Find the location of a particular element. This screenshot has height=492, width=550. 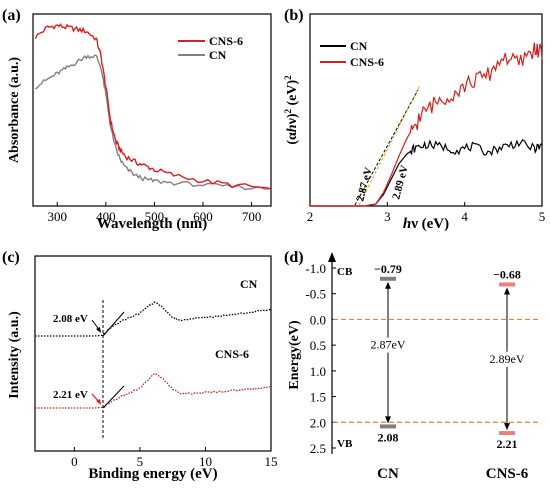

y-tick-label: 1.0 is located at coordinates (318, 371).